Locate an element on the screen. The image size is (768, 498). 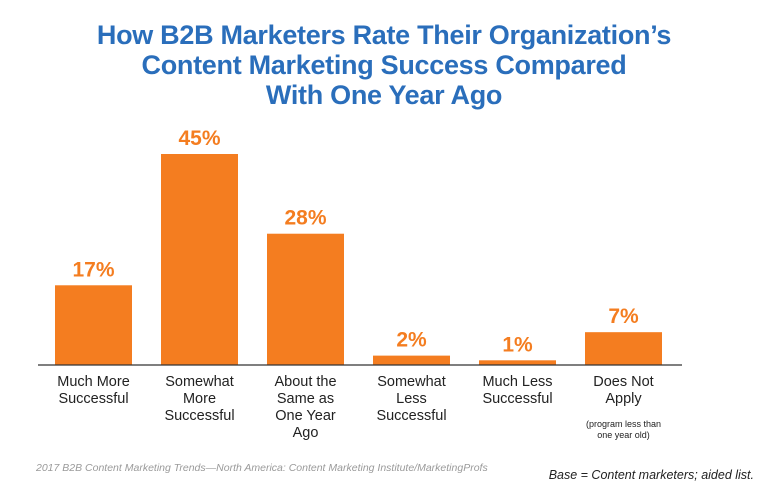
data-label: 1% is located at coordinates (517, 344).